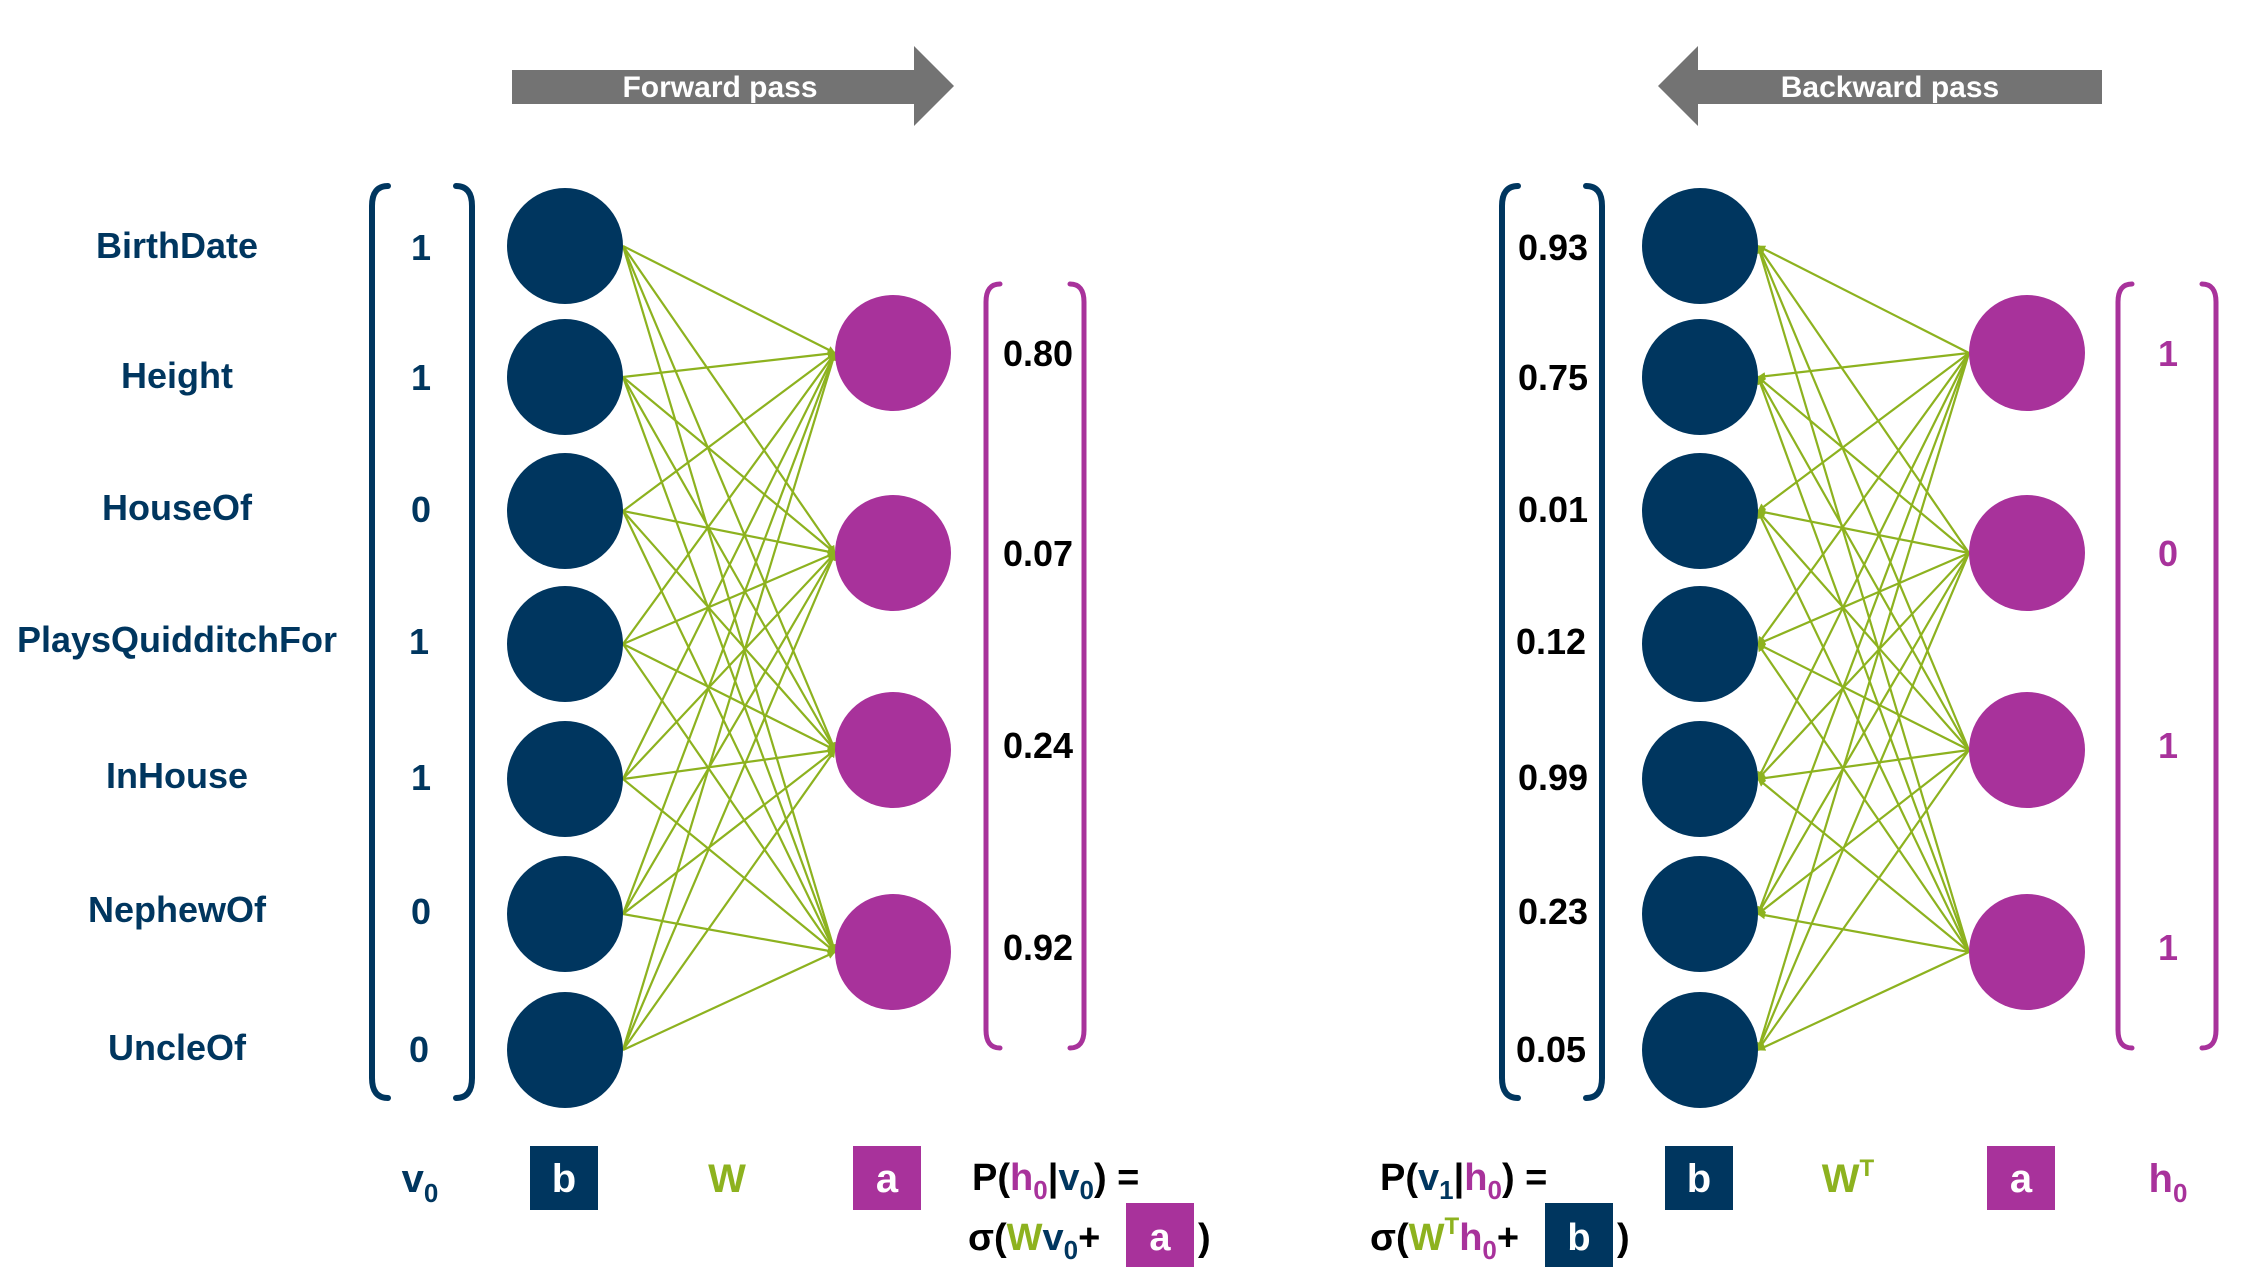  Describe the element at coordinates (2168, 553) in the screenshot. I see `h0-value: 0` at that location.